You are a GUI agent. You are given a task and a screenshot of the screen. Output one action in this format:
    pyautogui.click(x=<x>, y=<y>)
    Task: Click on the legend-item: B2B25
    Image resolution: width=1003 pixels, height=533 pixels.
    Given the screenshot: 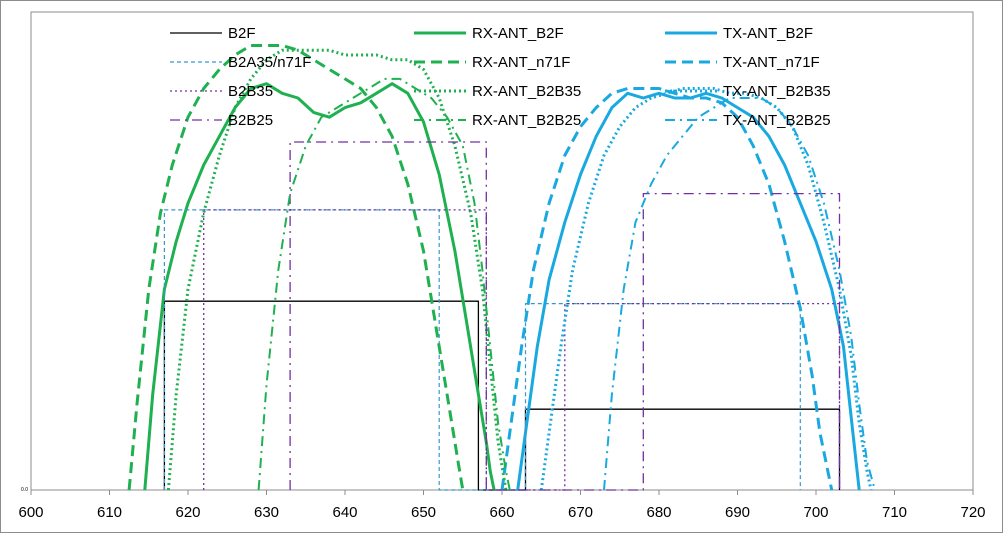 What is the action you would take?
    pyautogui.click(x=221, y=120)
    